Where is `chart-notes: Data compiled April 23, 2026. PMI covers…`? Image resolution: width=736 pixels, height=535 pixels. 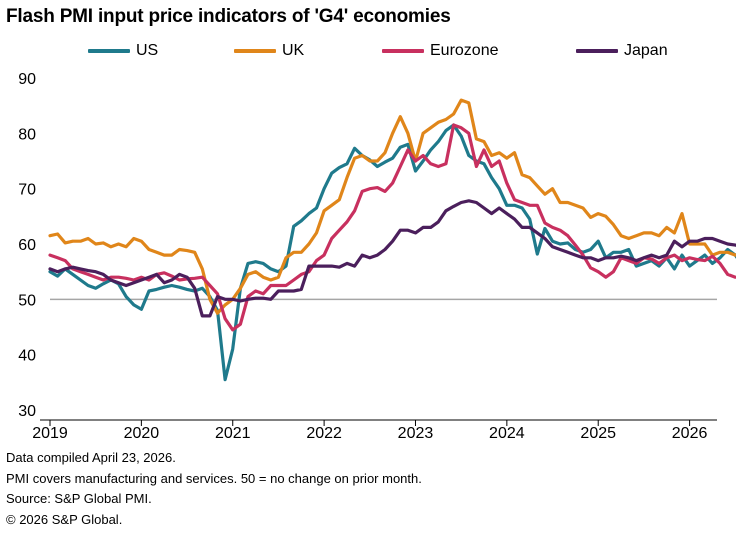 chart-notes: Data compiled April 23, 2026. PMI covers… is located at coordinates (214, 489).